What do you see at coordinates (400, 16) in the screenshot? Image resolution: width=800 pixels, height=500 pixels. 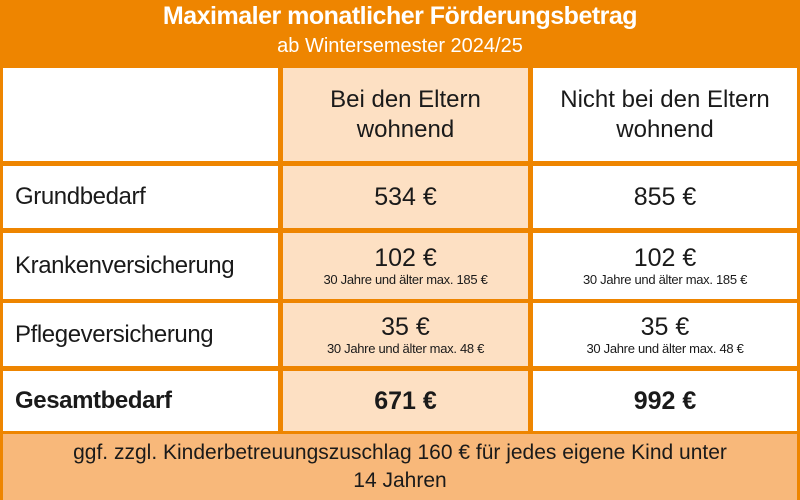 I see `title: Maximaler monatlicher Förderungsbetrag` at bounding box center [400, 16].